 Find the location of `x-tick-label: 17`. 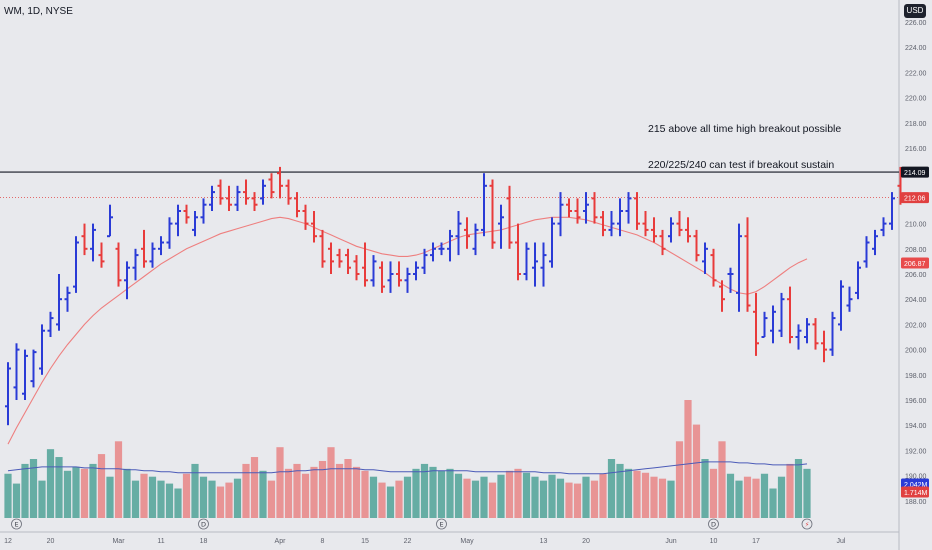

x-tick-label: 17 is located at coordinates (756, 541).